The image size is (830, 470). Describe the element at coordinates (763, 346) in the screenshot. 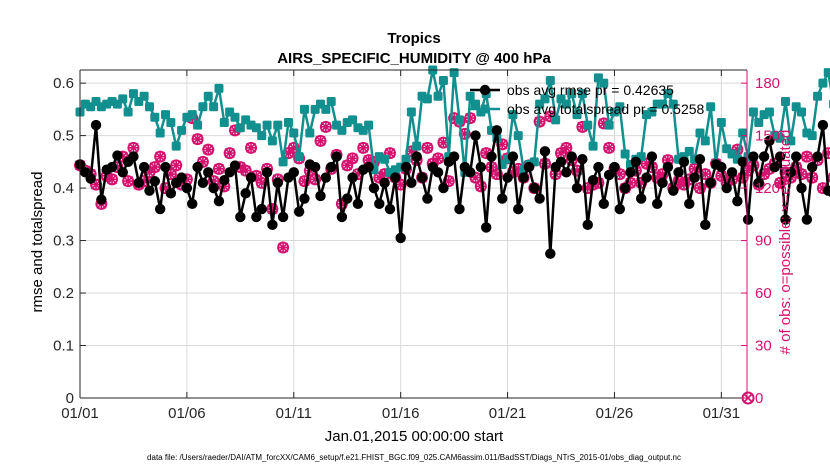

I see `y-tick-label-right: 30` at that location.